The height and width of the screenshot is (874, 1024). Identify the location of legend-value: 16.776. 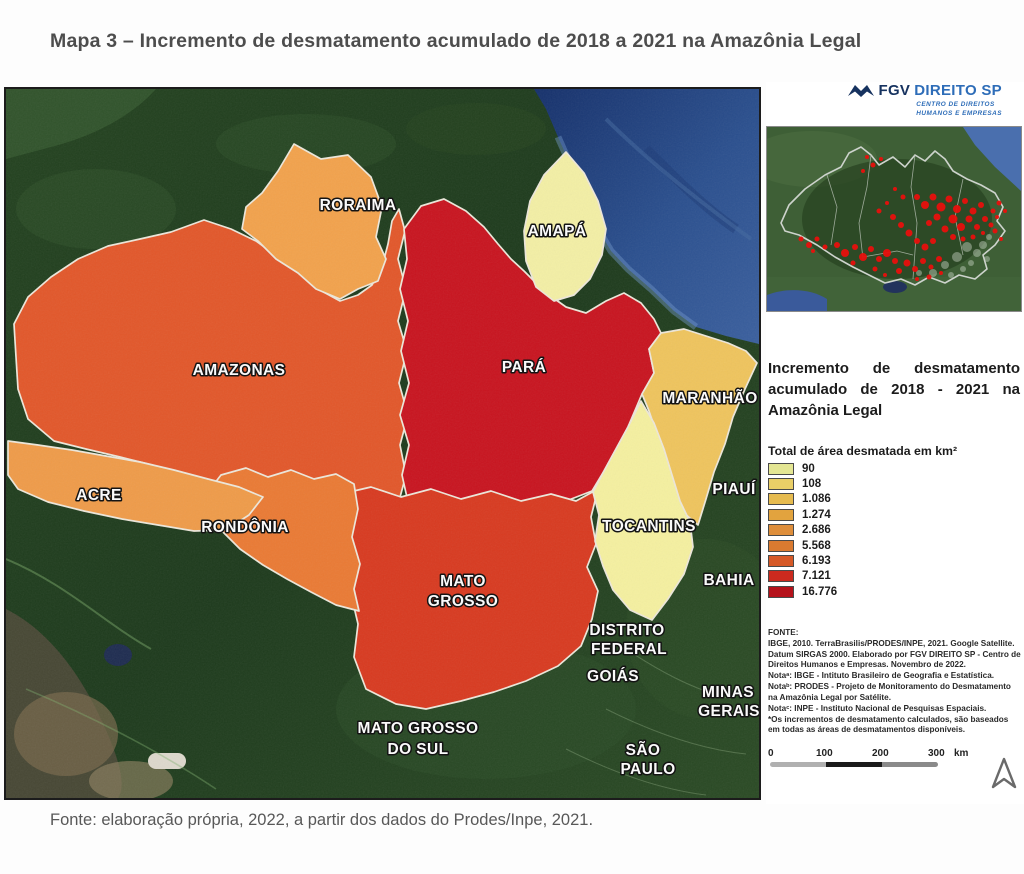
(820, 591).